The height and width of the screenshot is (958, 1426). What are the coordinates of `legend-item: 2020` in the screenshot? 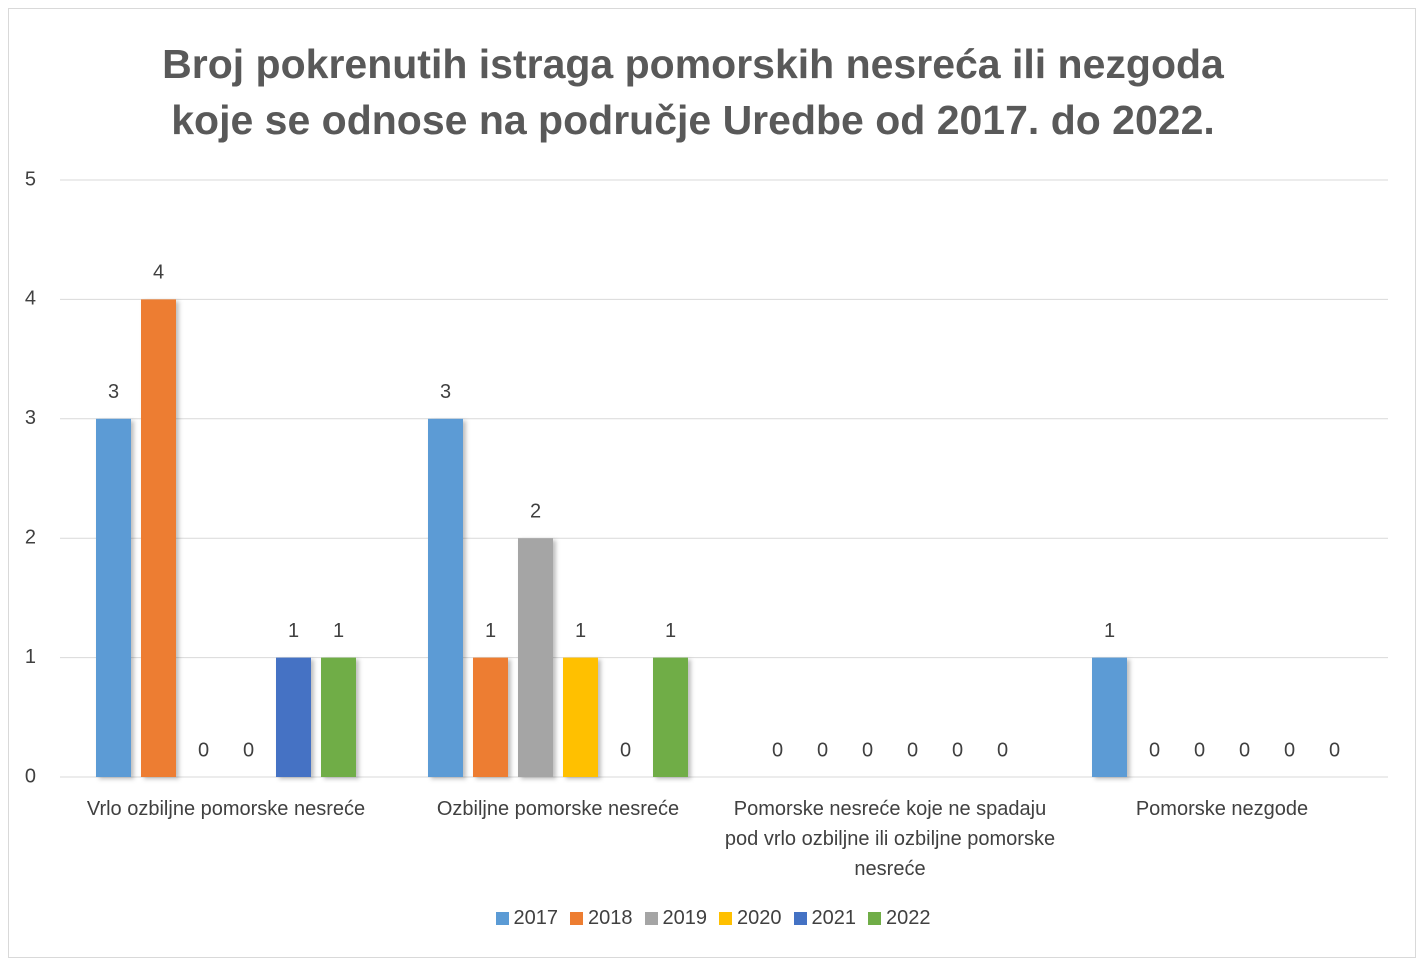 It's located at (750, 918).